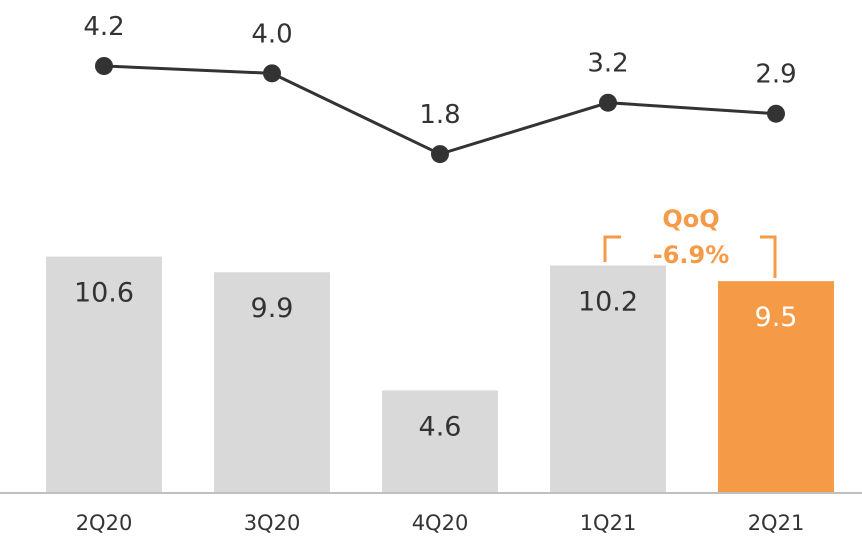 This screenshot has height=540, width=862. Describe the element at coordinates (440, 154) in the screenshot. I see `line-point-4Q20` at that location.